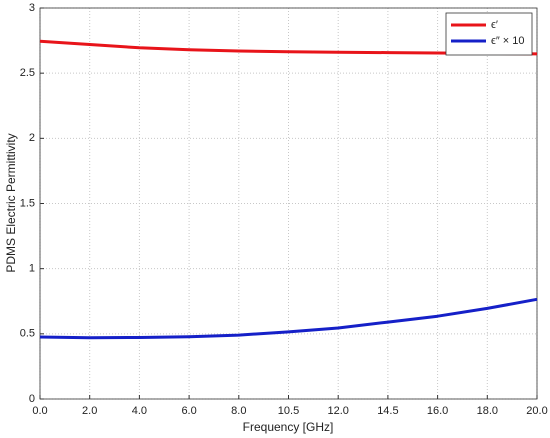 The height and width of the screenshot is (438, 550). What do you see at coordinates (32, 269) in the screenshot?
I see `y-tick-label: 1` at bounding box center [32, 269].